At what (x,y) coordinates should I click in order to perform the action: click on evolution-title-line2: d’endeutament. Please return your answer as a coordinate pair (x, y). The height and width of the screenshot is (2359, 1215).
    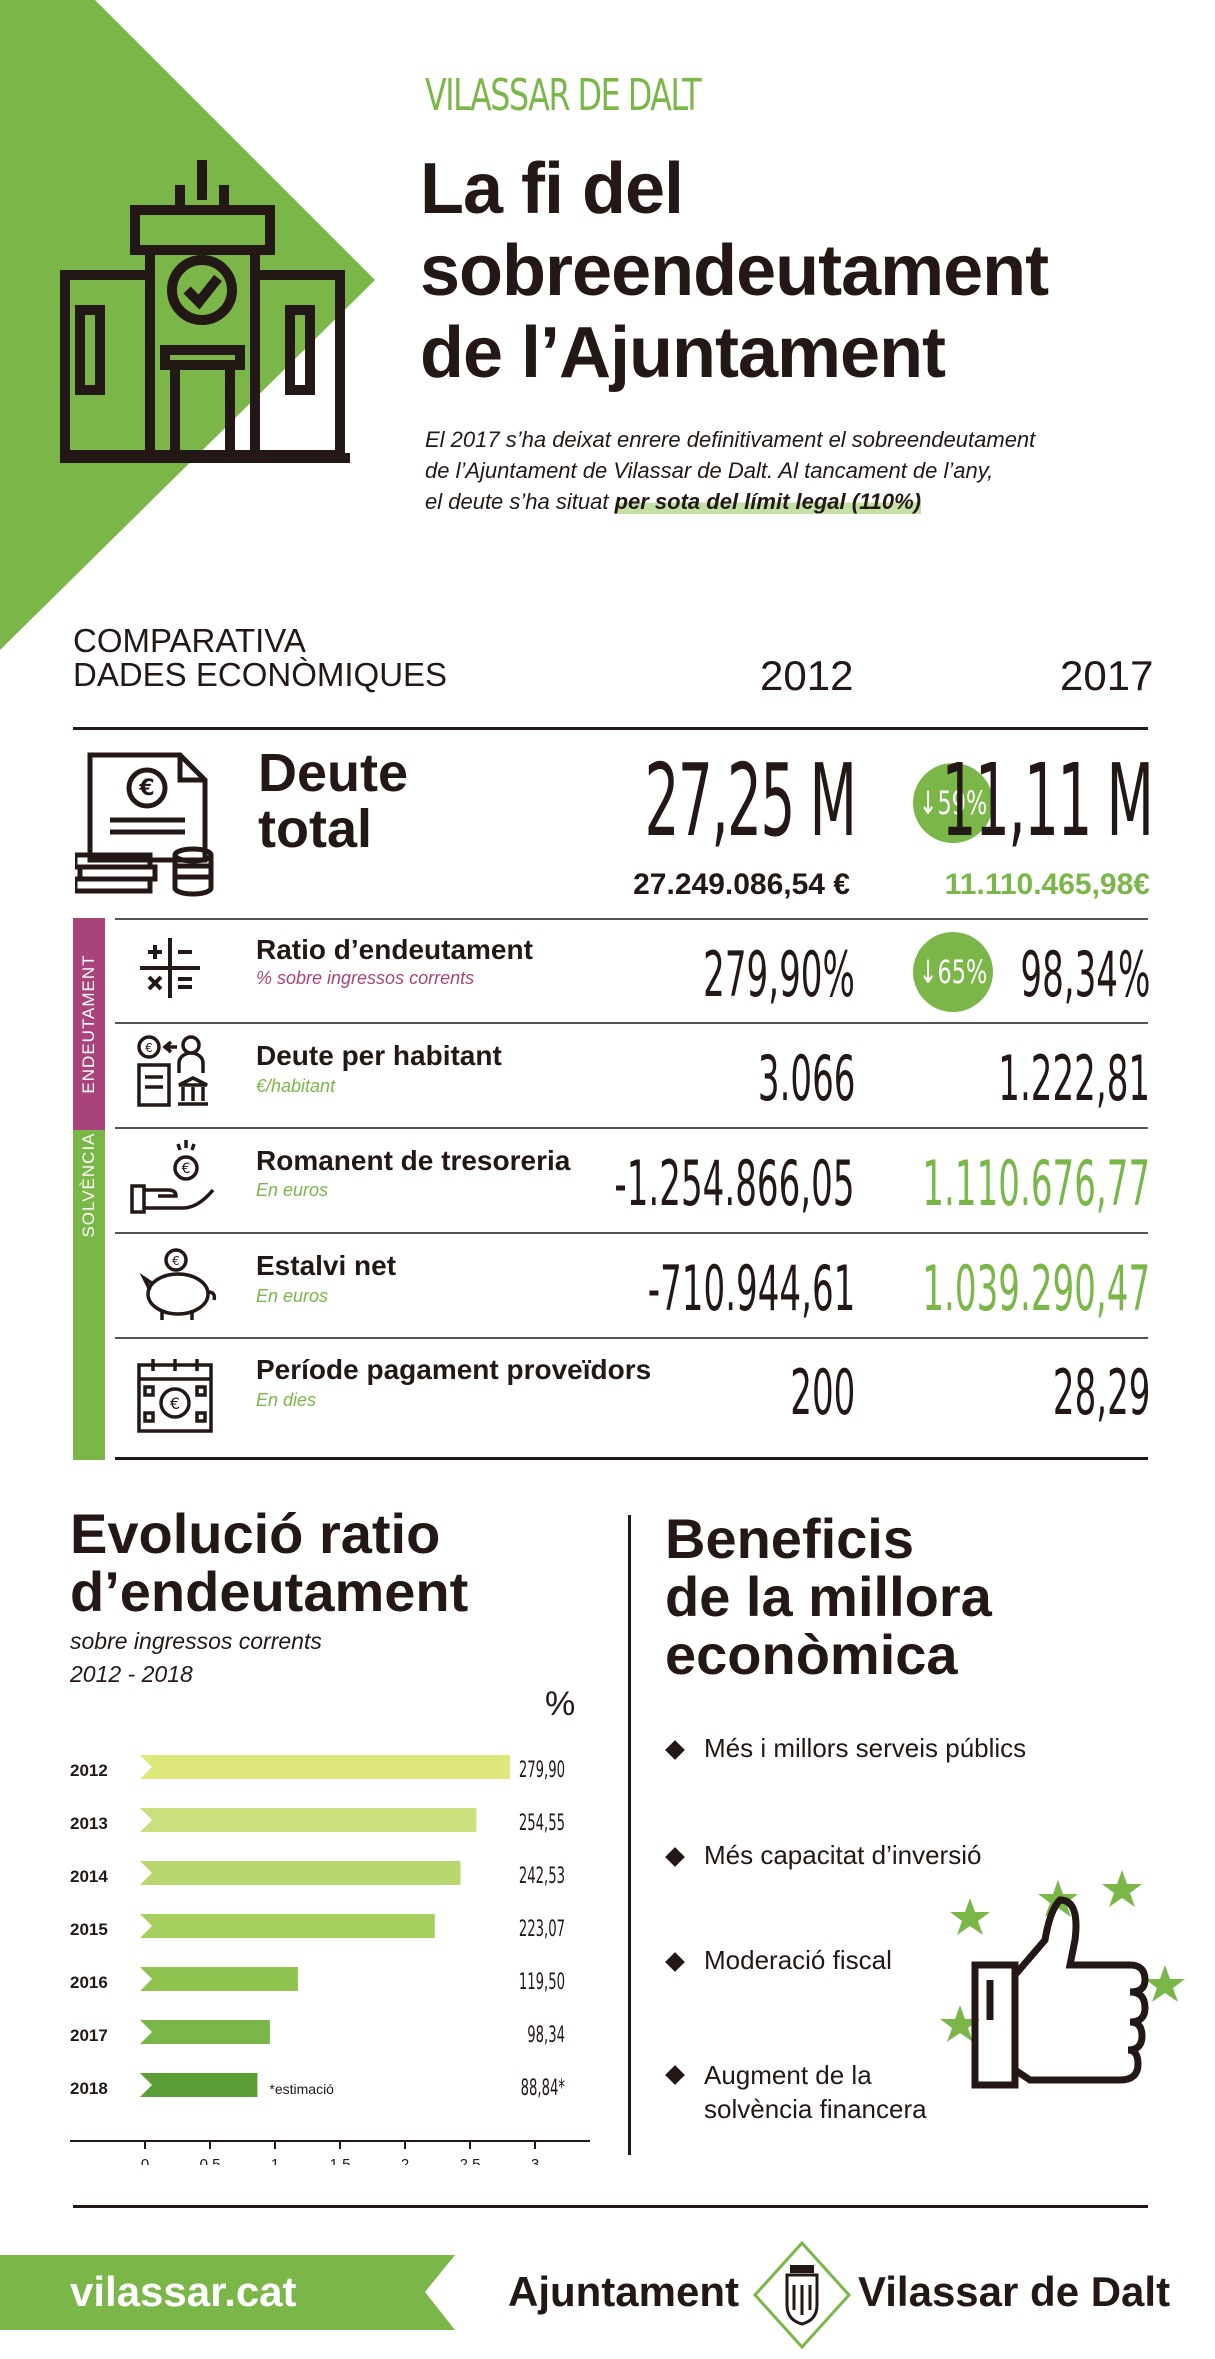
    Looking at the image, I should click on (269, 1591).